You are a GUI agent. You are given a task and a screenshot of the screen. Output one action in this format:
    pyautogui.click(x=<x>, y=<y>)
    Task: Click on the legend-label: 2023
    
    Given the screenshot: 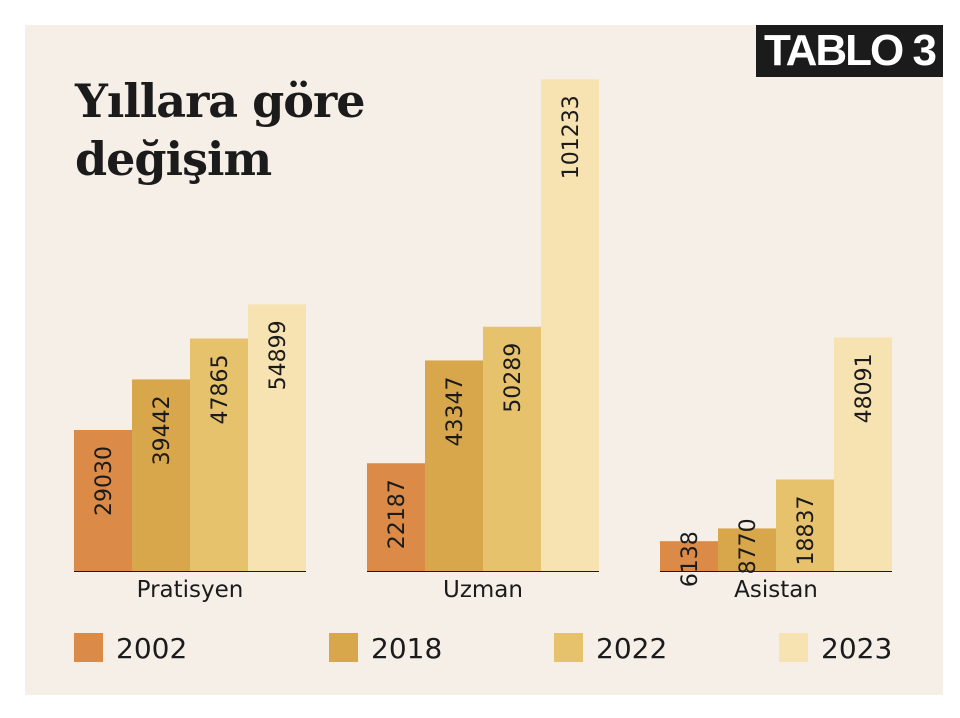 What is the action you would take?
    pyautogui.click(x=856, y=648)
    